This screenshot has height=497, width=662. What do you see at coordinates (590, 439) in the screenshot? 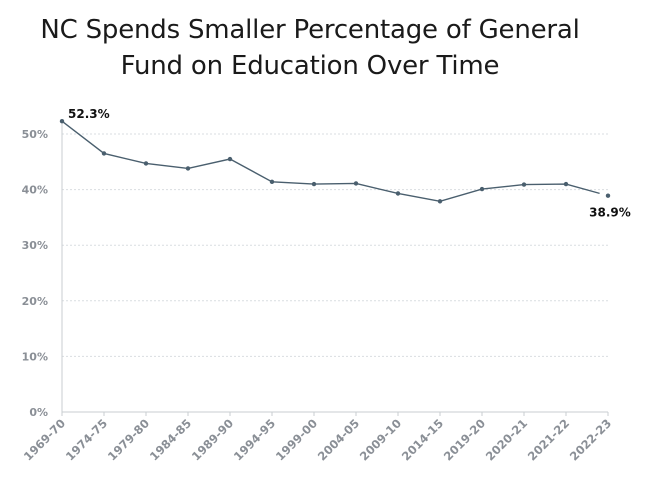
I see `x-tick-label: 2022-23` at bounding box center [590, 439].